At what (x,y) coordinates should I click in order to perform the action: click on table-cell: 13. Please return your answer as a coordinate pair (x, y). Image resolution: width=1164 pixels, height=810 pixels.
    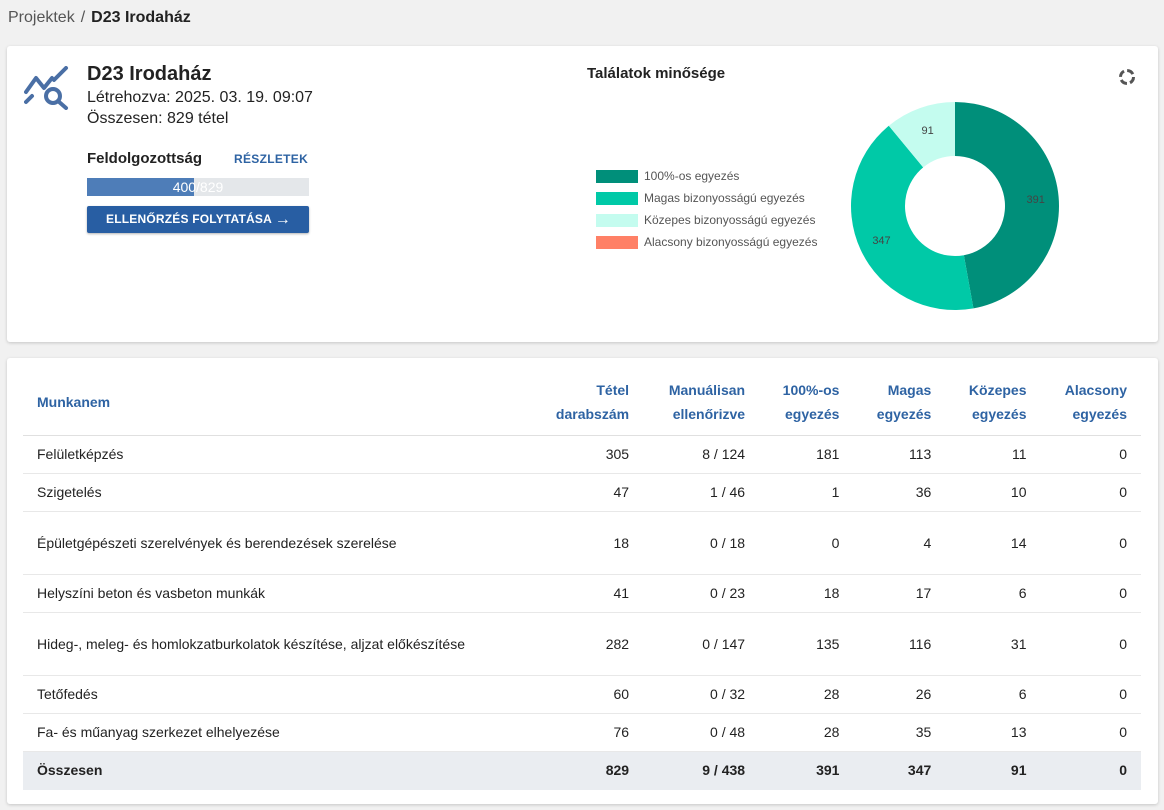
    Looking at the image, I should click on (993, 732).